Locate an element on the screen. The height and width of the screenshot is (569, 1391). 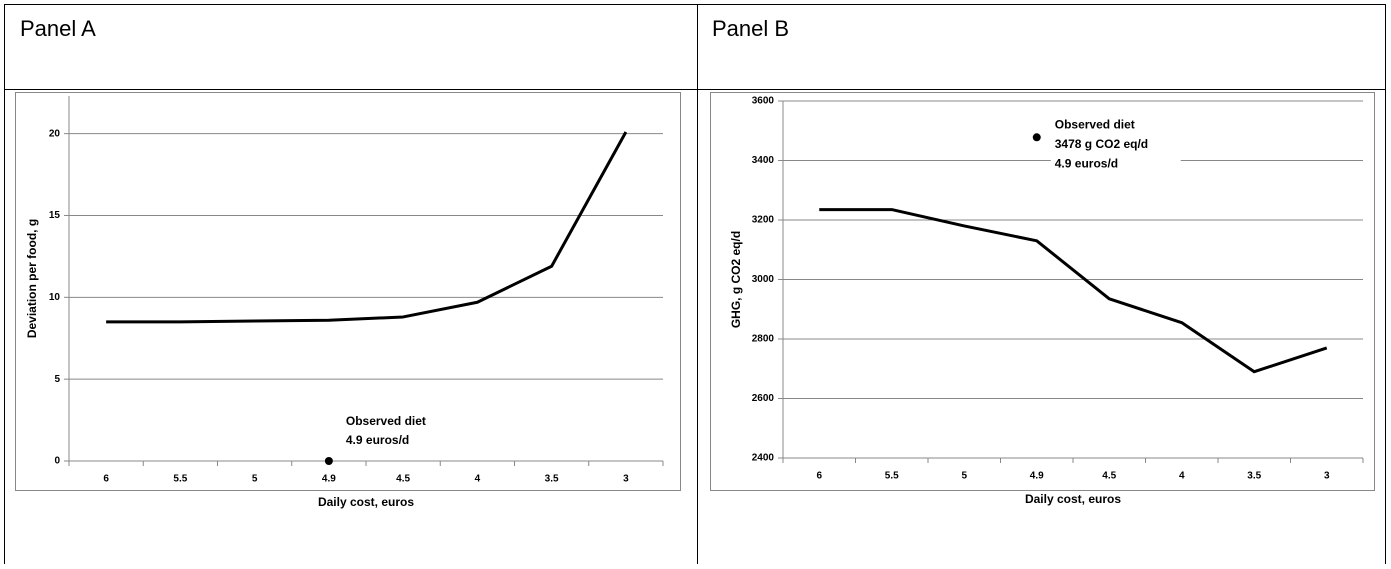
panel-title: Panel B is located at coordinates (750, 28).